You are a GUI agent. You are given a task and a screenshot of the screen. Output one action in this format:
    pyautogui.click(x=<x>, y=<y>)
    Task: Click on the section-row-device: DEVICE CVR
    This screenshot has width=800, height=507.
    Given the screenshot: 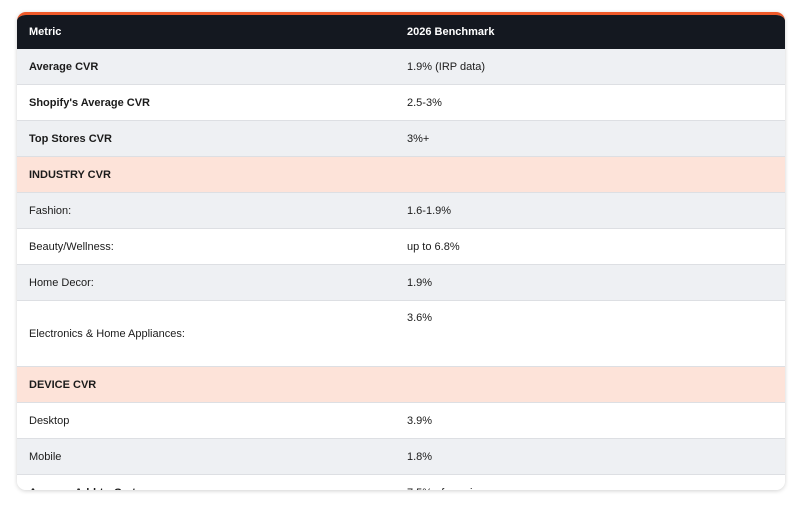 What is the action you would take?
    pyautogui.click(x=401, y=384)
    